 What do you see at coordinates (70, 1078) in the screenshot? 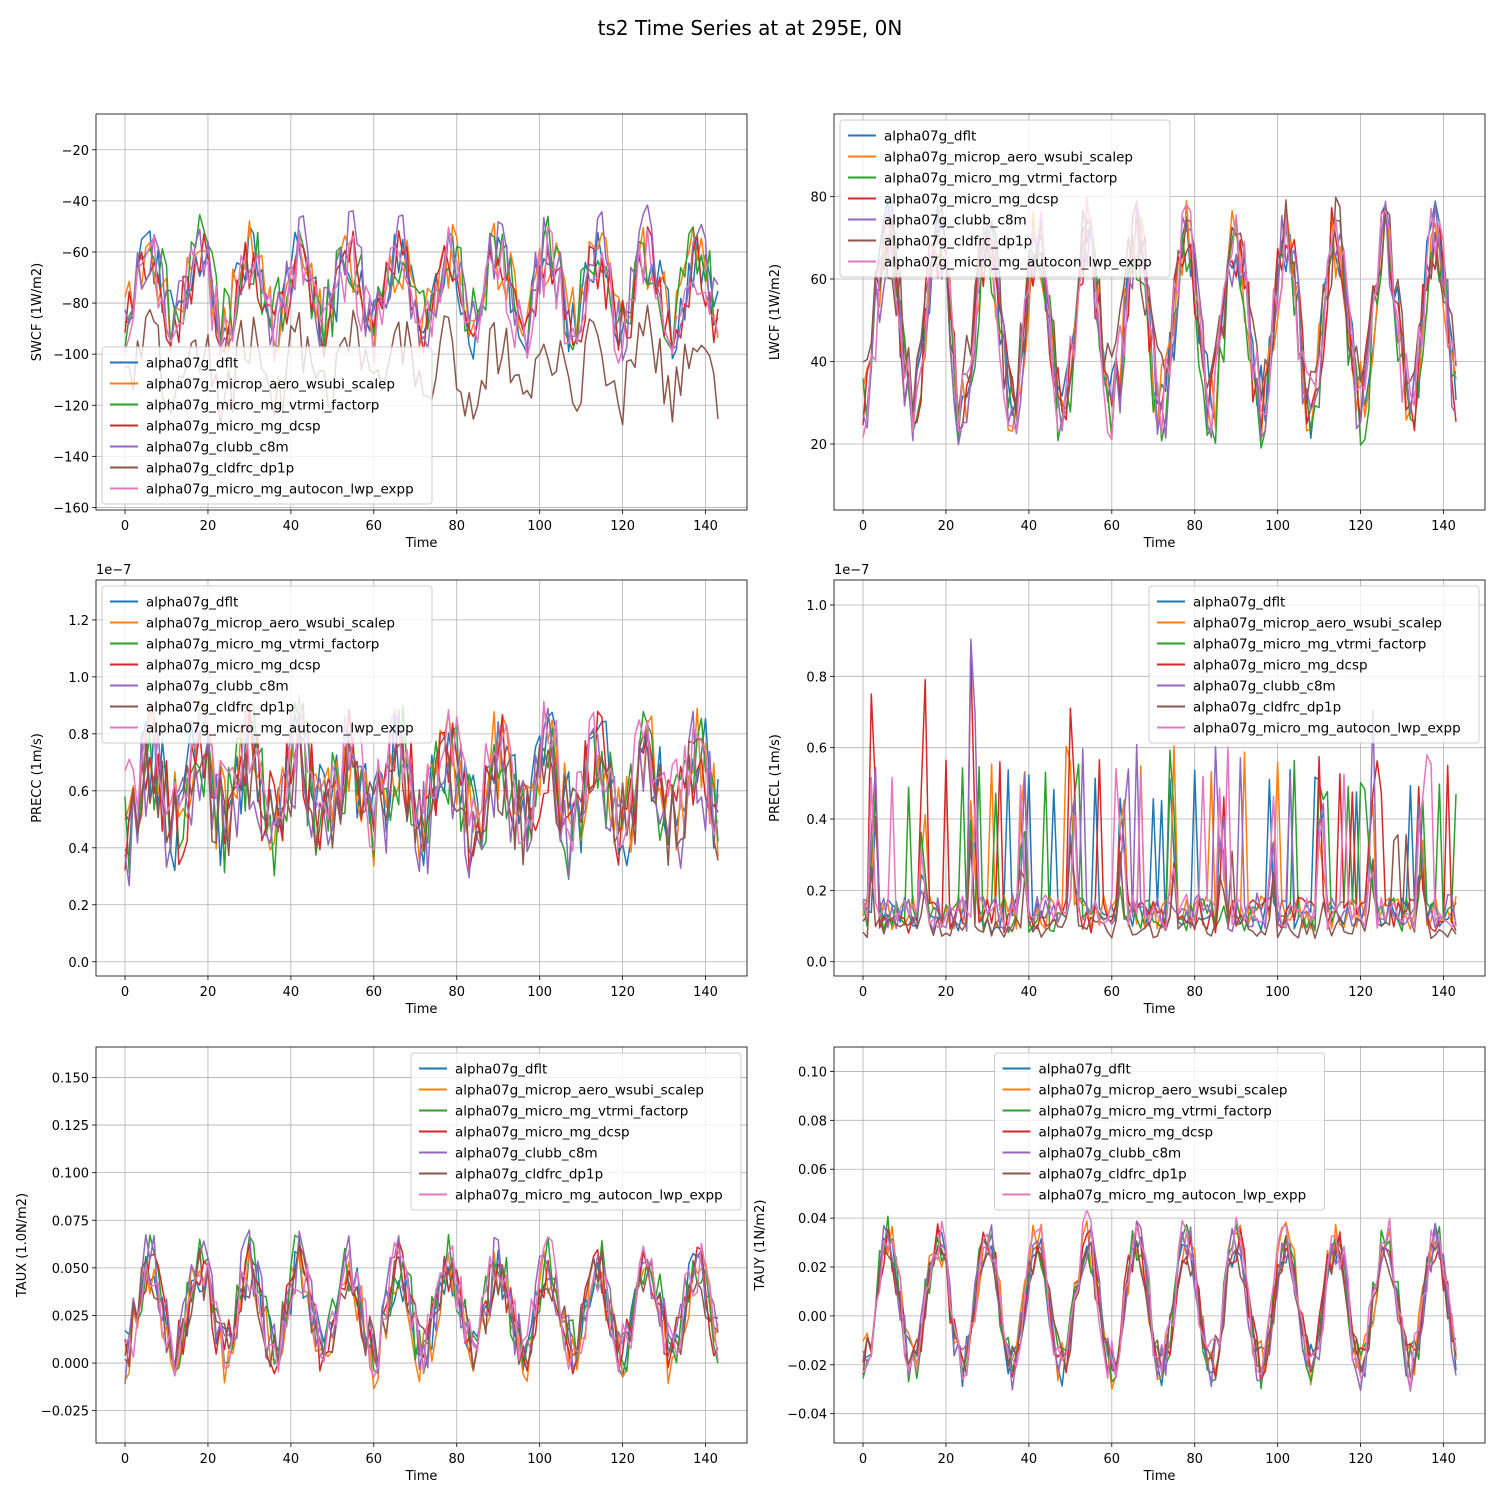
I see `y-tick-label: 0.150` at bounding box center [70, 1078].